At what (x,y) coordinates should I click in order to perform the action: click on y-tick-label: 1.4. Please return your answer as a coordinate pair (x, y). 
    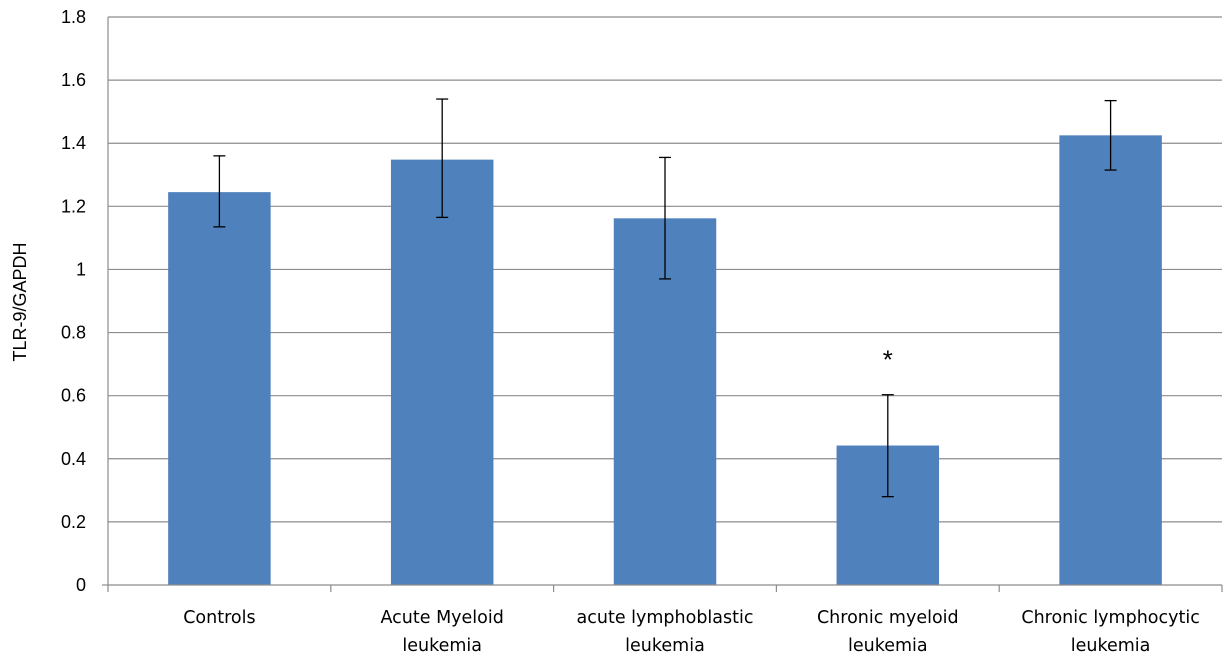
    Looking at the image, I should click on (73, 143).